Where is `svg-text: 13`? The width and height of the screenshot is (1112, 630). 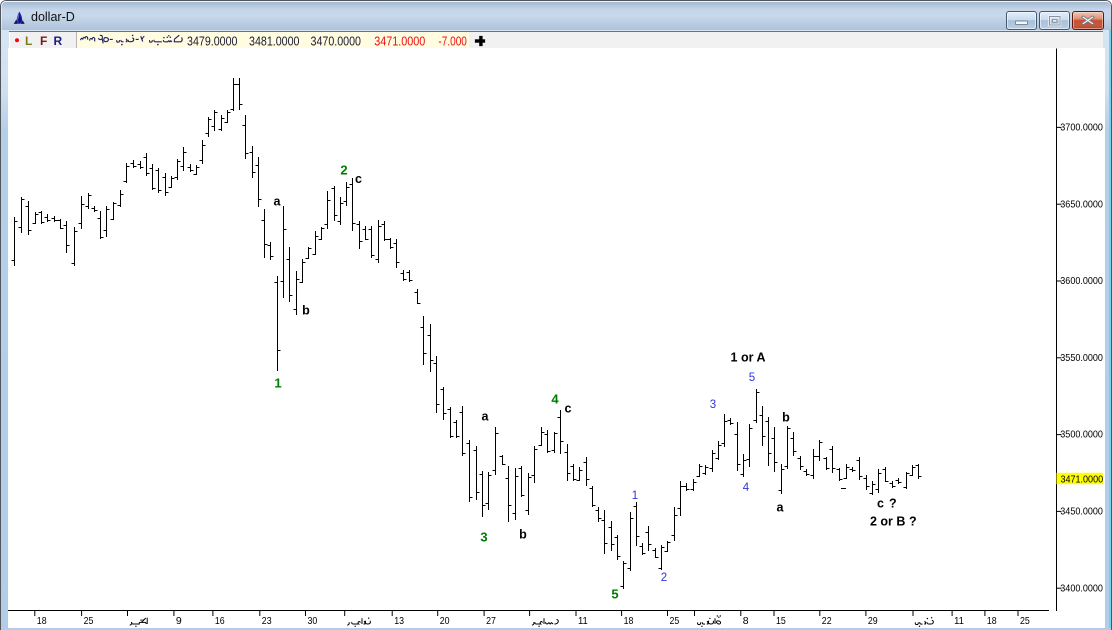 svg-text: 13 is located at coordinates (399, 621).